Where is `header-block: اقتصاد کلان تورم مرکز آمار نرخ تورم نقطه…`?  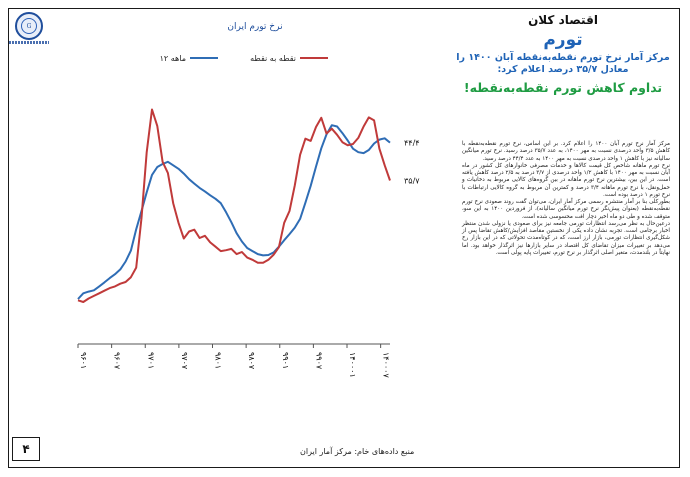
header-block: اقتصاد کلان تورم مرکز آمار نرخ تورم نقطه… is located at coordinates (563, 53).